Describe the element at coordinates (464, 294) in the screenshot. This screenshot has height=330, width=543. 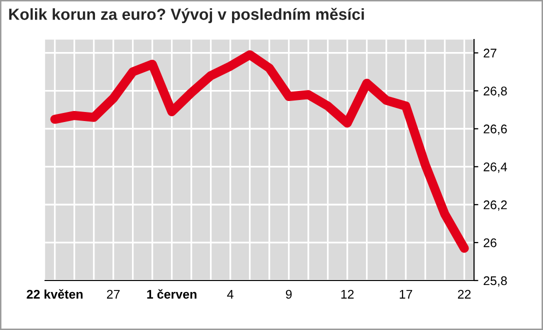
I see `x-tick-label: 22` at that location.